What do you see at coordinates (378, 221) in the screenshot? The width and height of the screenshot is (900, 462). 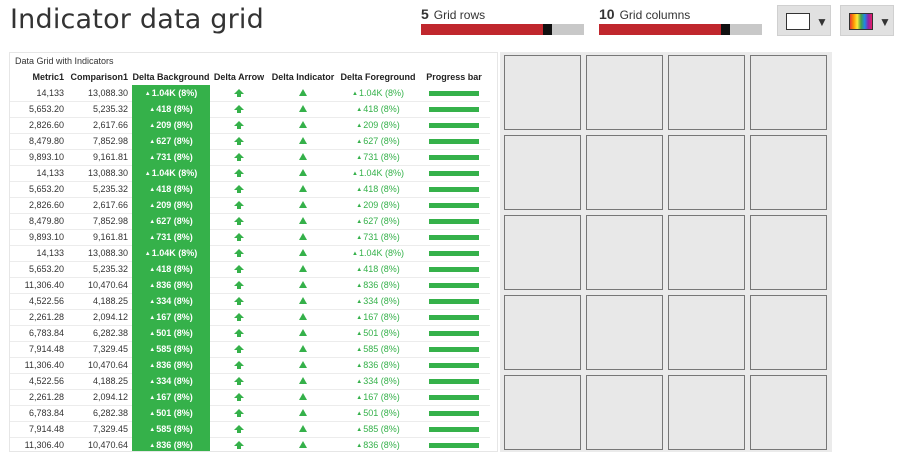 I see `delta-foreground-cell: ▲627 (8%)` at bounding box center [378, 221].